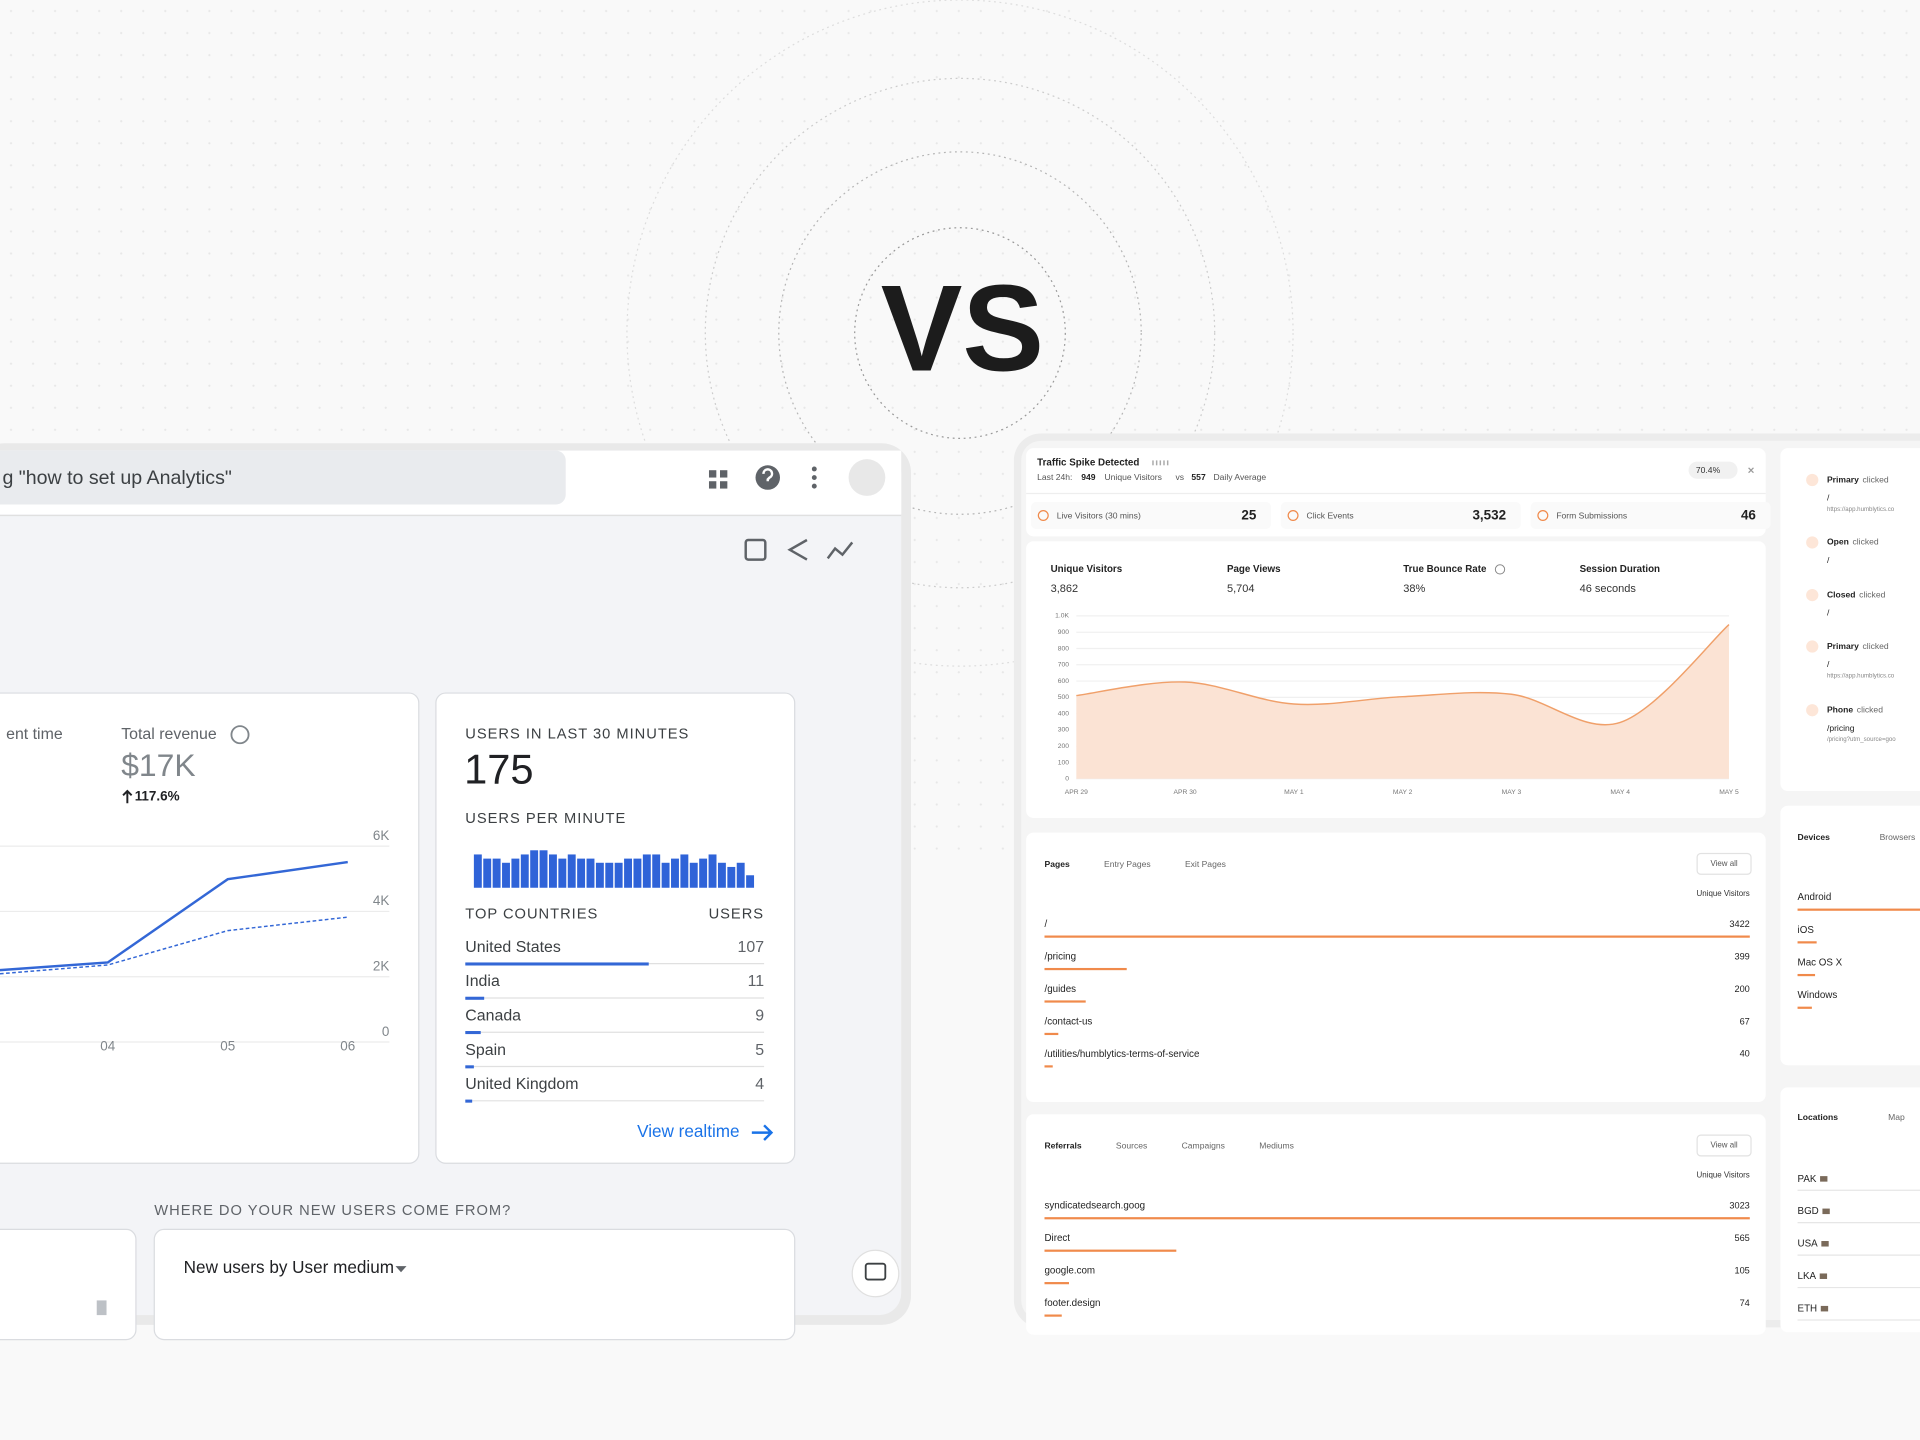 This screenshot has height=1440, width=1920. Describe the element at coordinates (1414, 589) in the screenshot. I see `summary-value: 38%` at that location.